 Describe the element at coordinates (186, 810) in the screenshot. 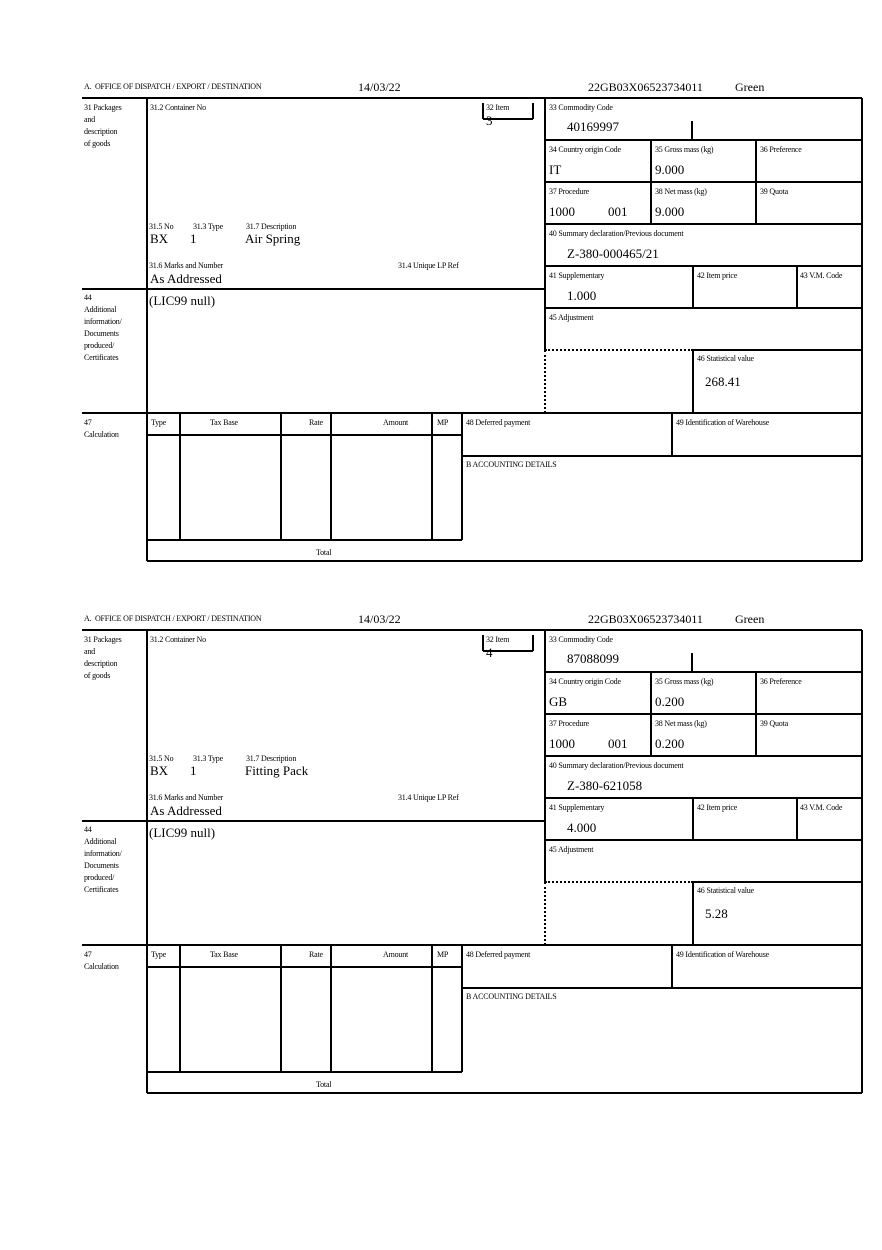

I see `marks-value: As Addressed` at that location.